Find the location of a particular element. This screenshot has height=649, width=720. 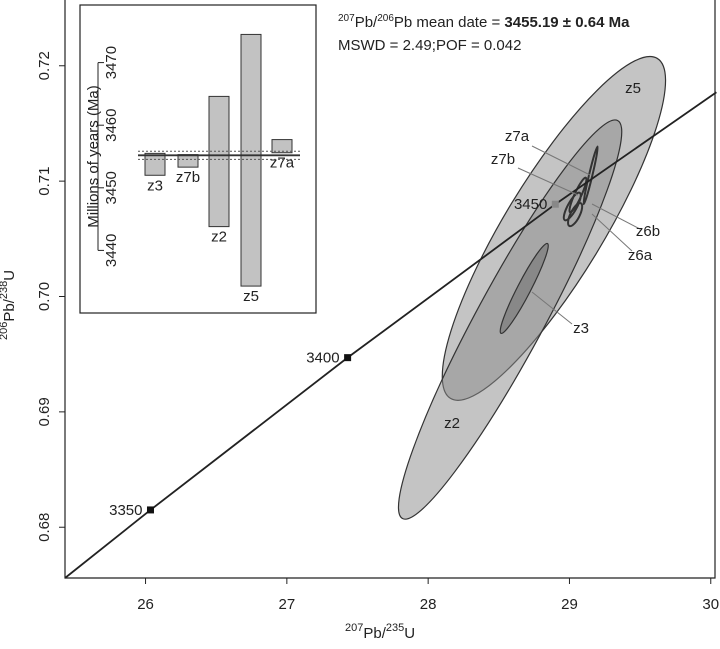

age-label: 3350 is located at coordinates (125, 510).